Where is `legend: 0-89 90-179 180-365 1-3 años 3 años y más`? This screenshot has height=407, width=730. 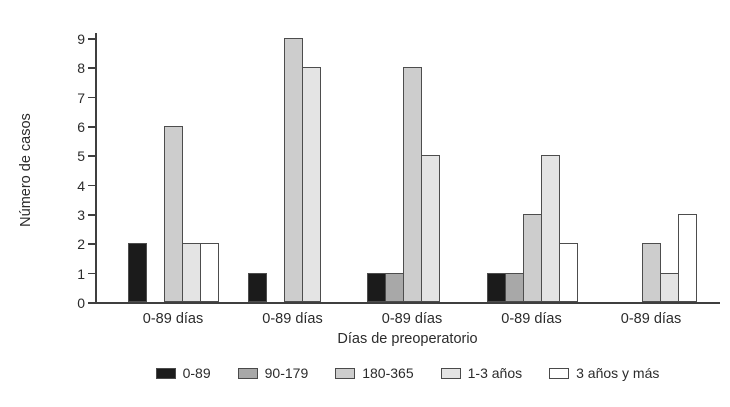
legend: 0-89 90-179 180-365 1-3 años 3 años y más is located at coordinates (407, 373).